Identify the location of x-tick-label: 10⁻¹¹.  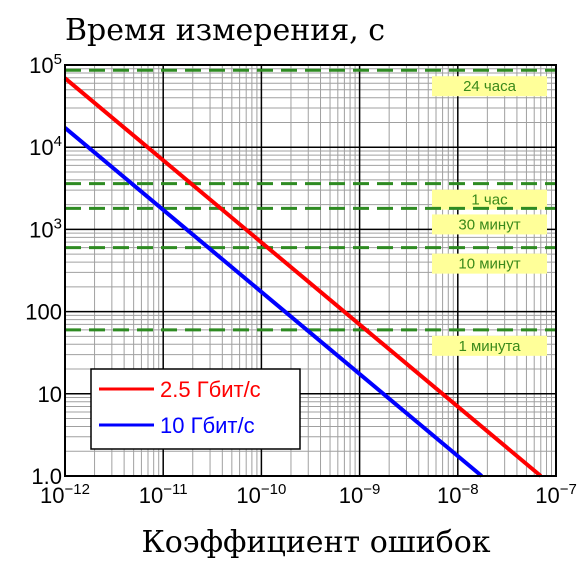
(163, 494).